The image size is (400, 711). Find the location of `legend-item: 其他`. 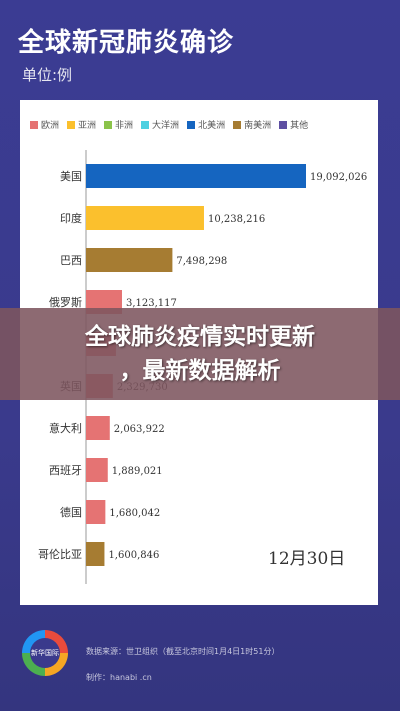

legend-item: 其他 is located at coordinates (293, 124).